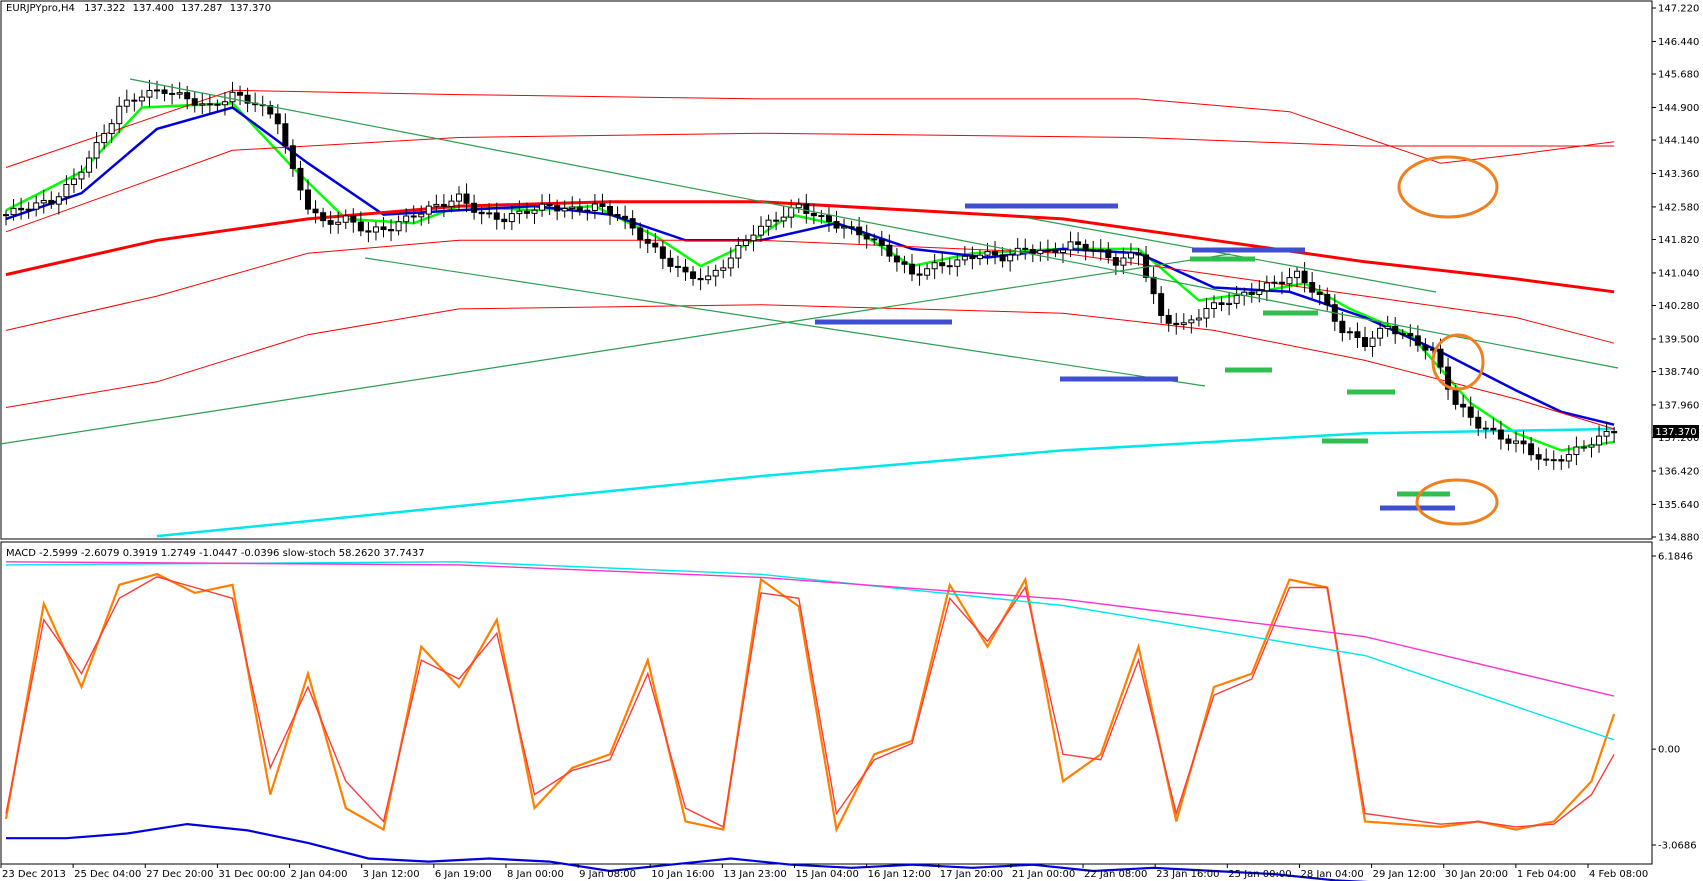 This screenshot has height=881, width=1703. I want to click on time-tick-label: 31 Dec 00:00, so click(251, 874).